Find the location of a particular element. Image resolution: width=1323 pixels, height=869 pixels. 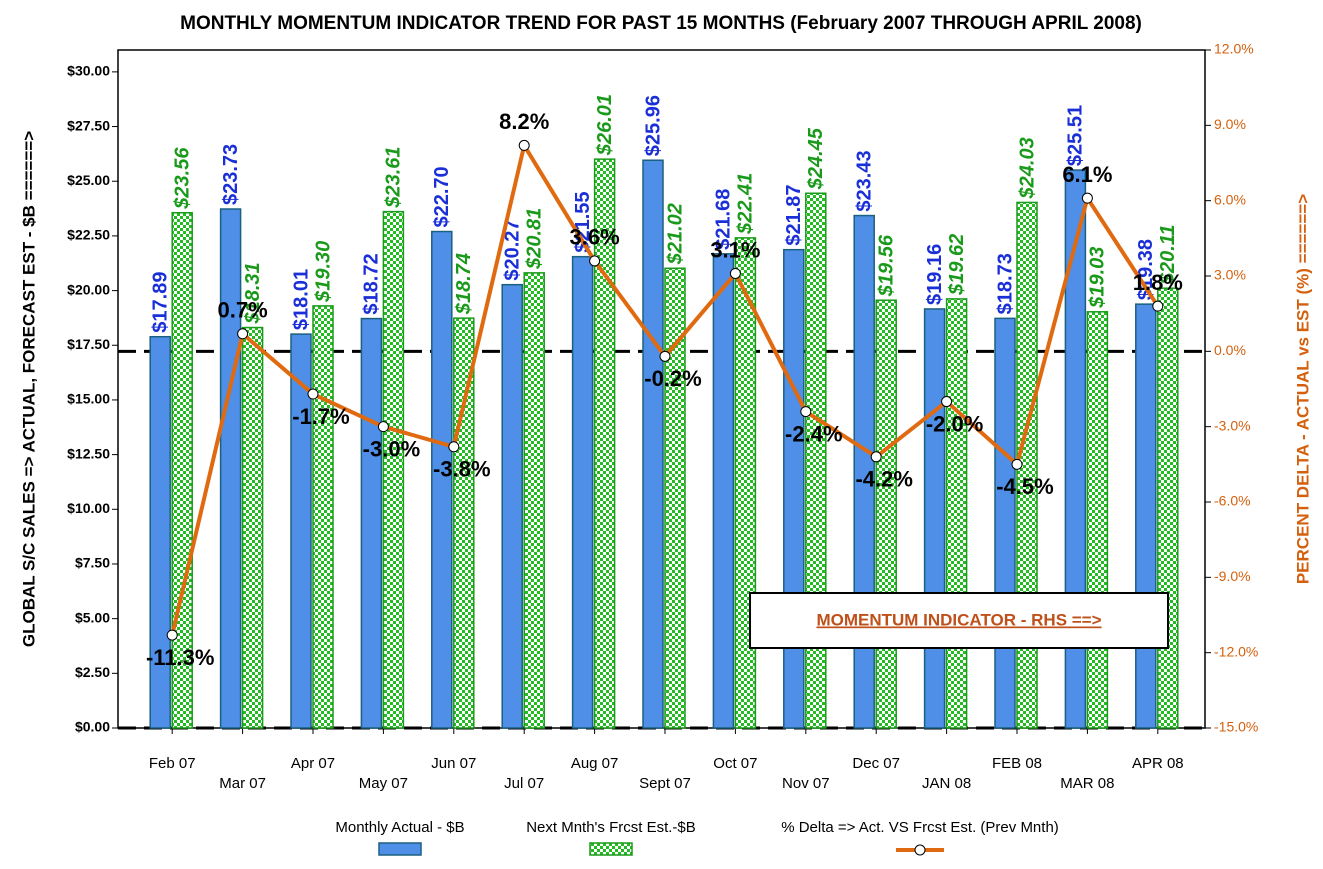

bar-value-label: $23.61 is located at coordinates (394, 177).